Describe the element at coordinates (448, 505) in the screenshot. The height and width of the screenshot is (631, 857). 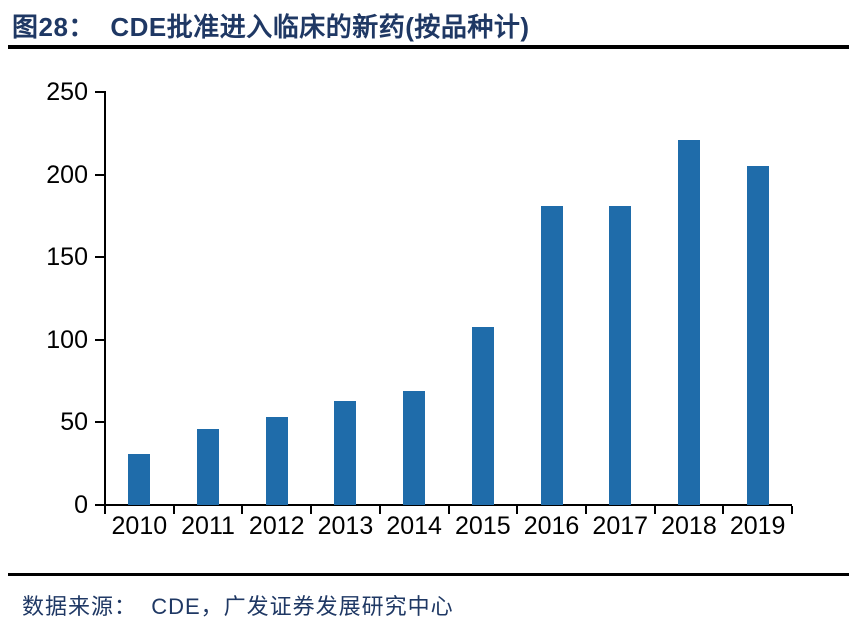
I see `x-axis-line` at that location.